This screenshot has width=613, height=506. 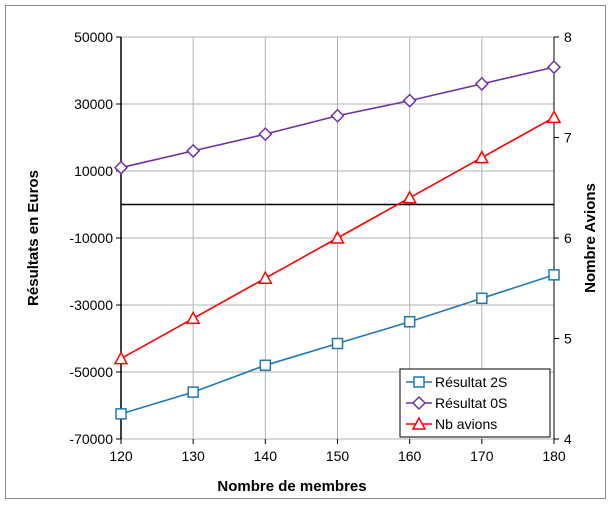 What do you see at coordinates (291, 486) in the screenshot?
I see `x-axis-title: Nombre de membres` at bounding box center [291, 486].